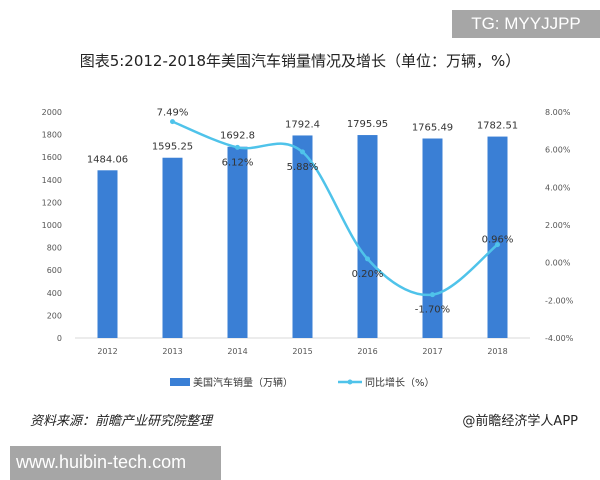 The image size is (600, 480). What do you see at coordinates (497, 351) in the screenshot?
I see `x-tick-label: 2018` at bounding box center [497, 351].